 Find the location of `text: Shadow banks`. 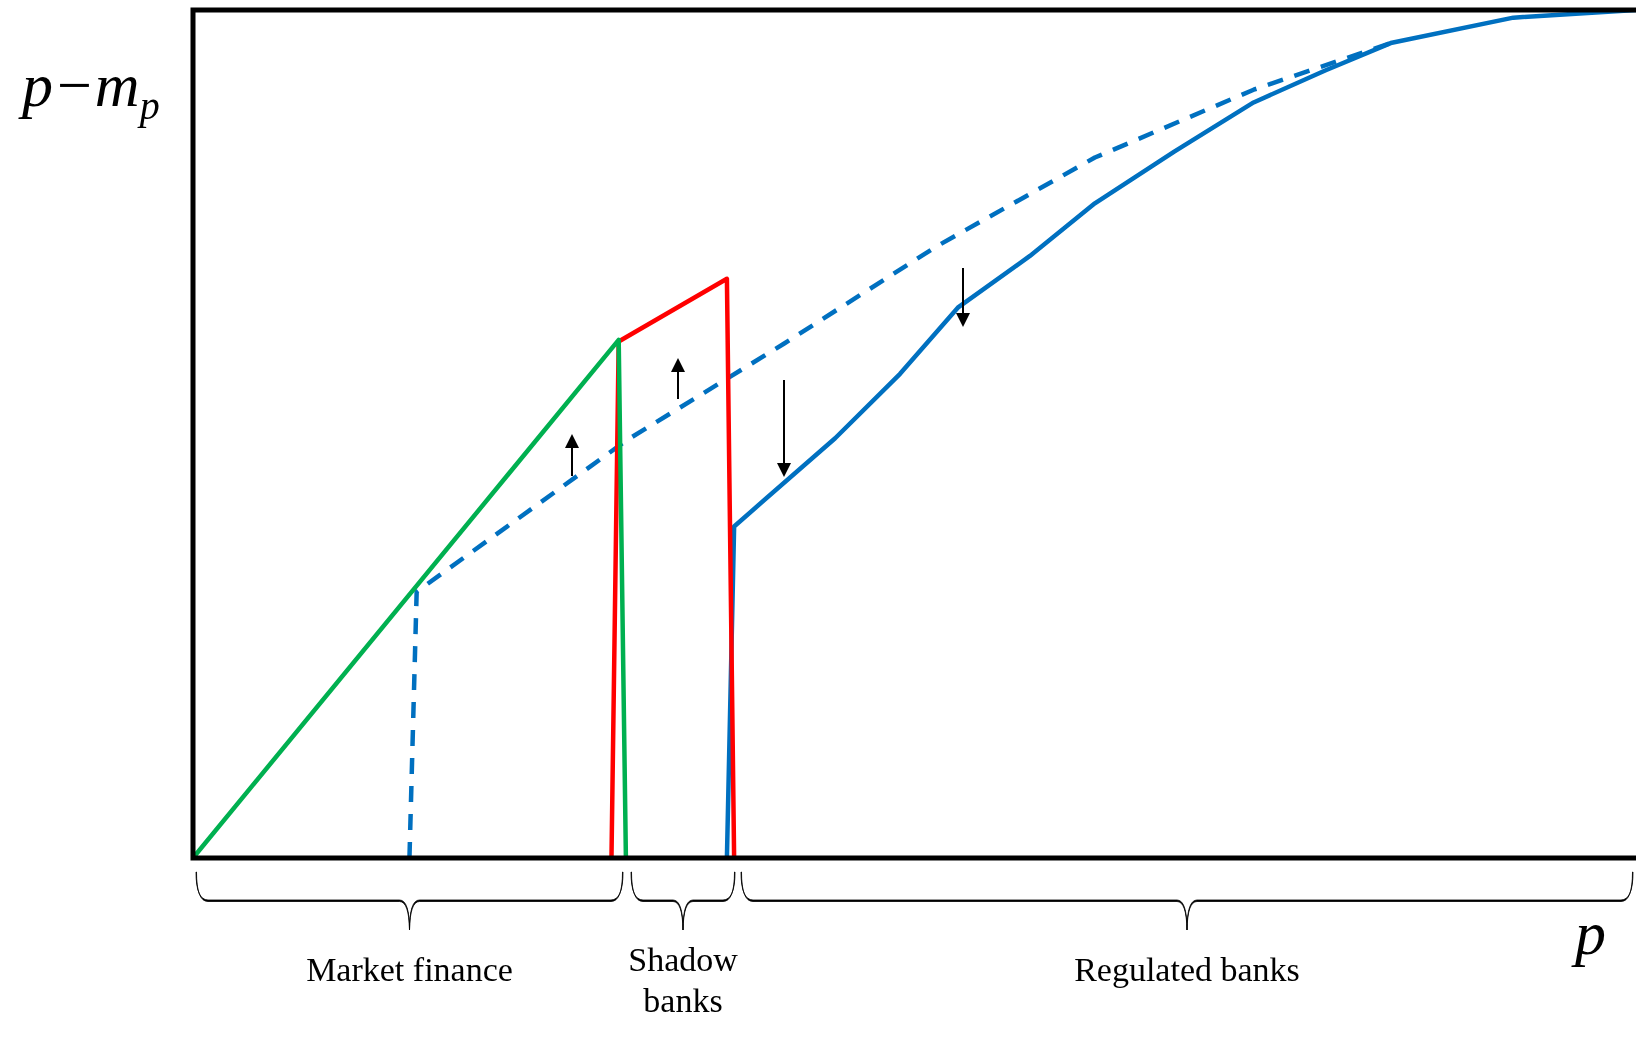

text: Shadow banks is located at coordinates (683, 980).